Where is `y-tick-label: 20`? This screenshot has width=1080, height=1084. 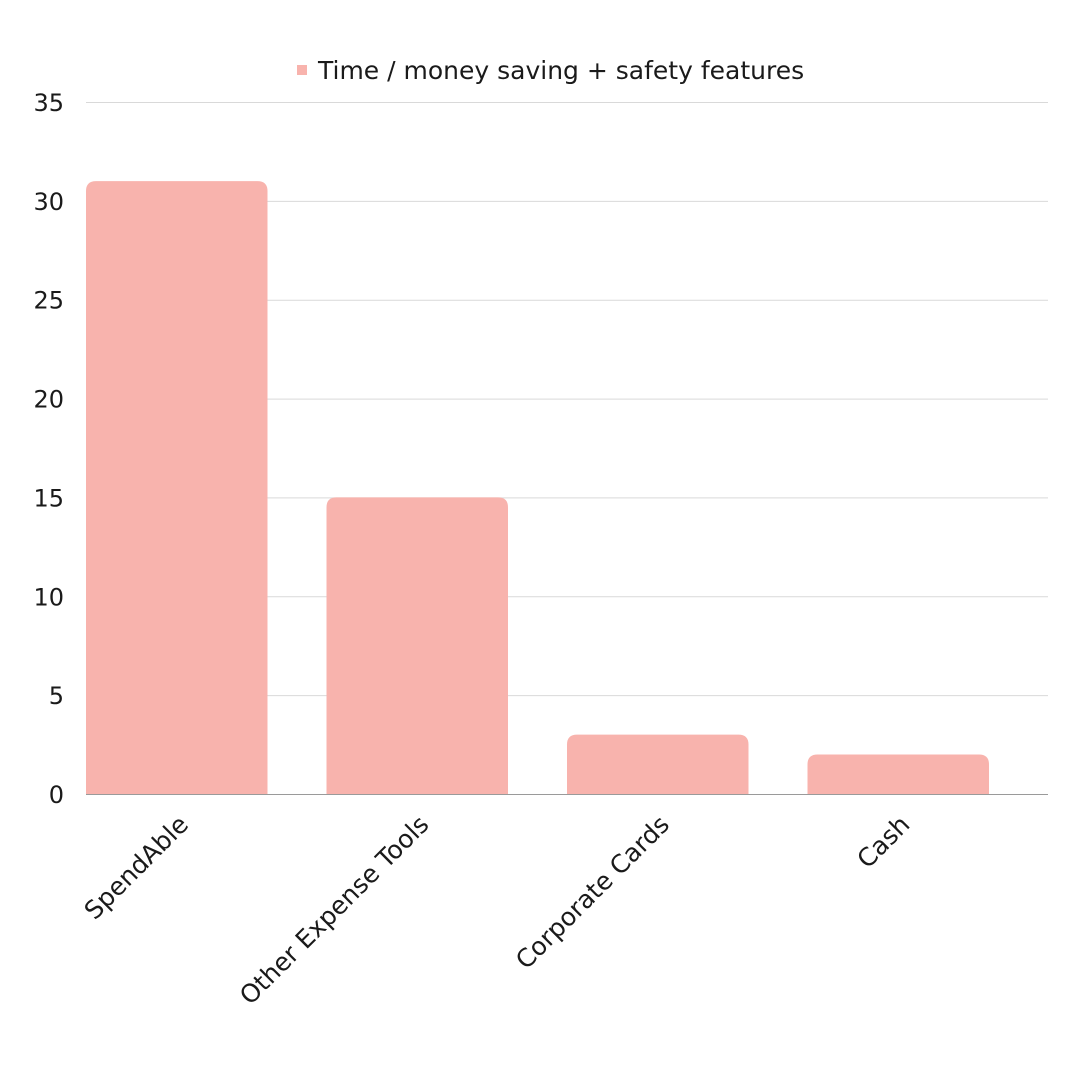 y-tick-label: 20 is located at coordinates (48, 400).